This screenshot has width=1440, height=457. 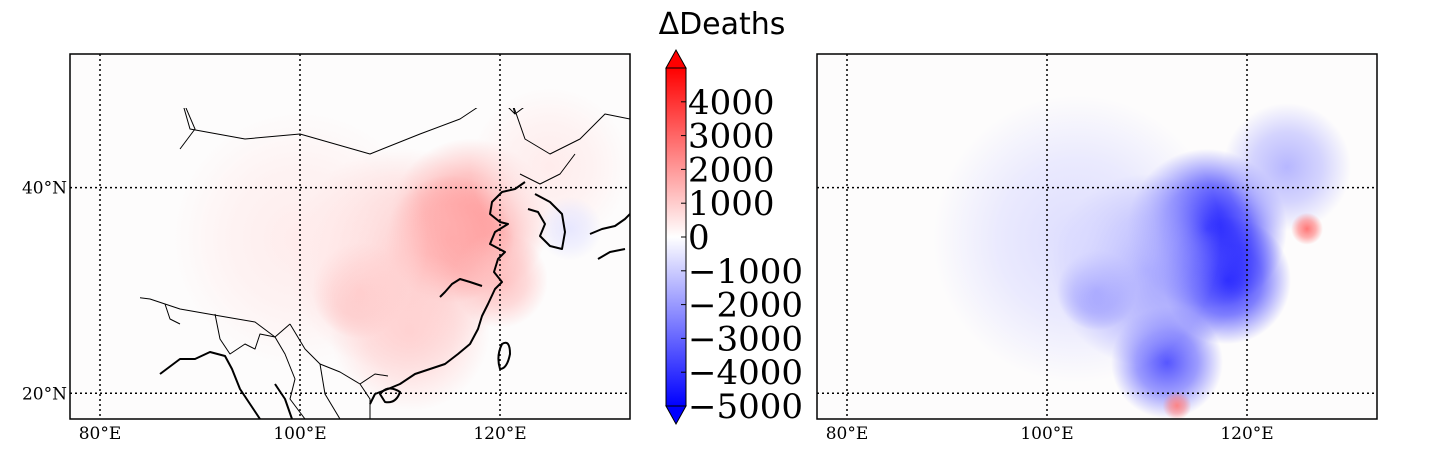 What do you see at coordinates (745, 272) in the screenshot?
I see `colorbar-tick-label: −1000` at bounding box center [745, 272].